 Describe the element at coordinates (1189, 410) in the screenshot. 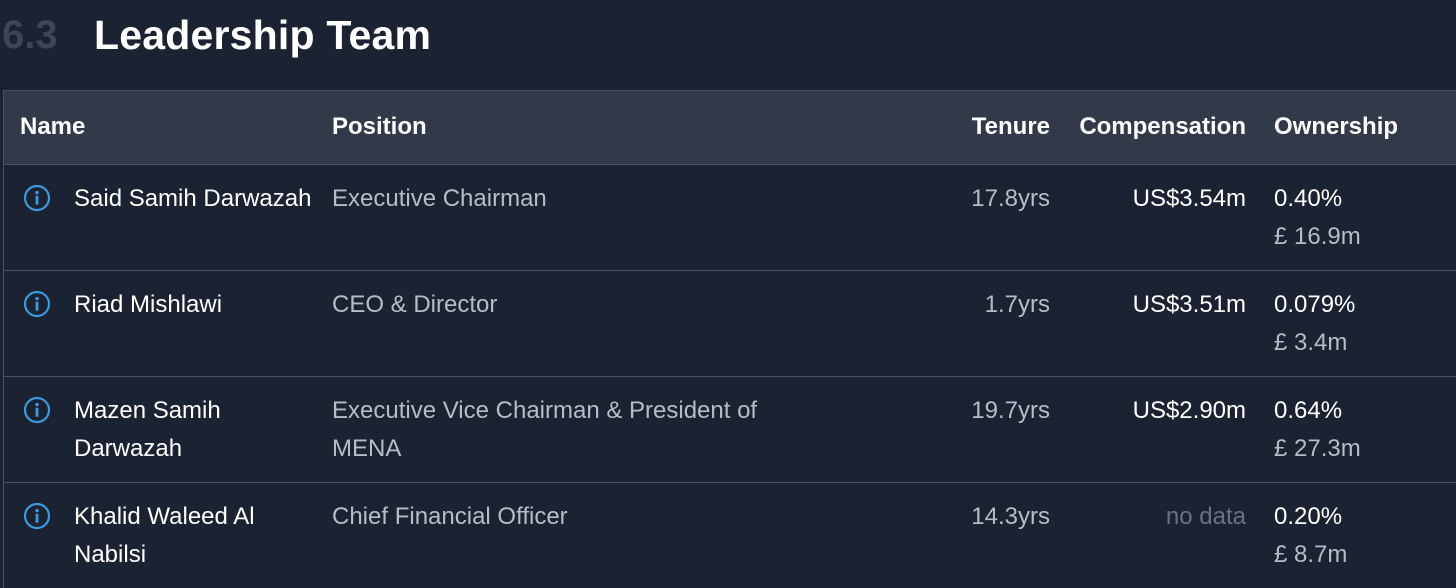

I see `executive-compensation: US$2.90m` at that location.